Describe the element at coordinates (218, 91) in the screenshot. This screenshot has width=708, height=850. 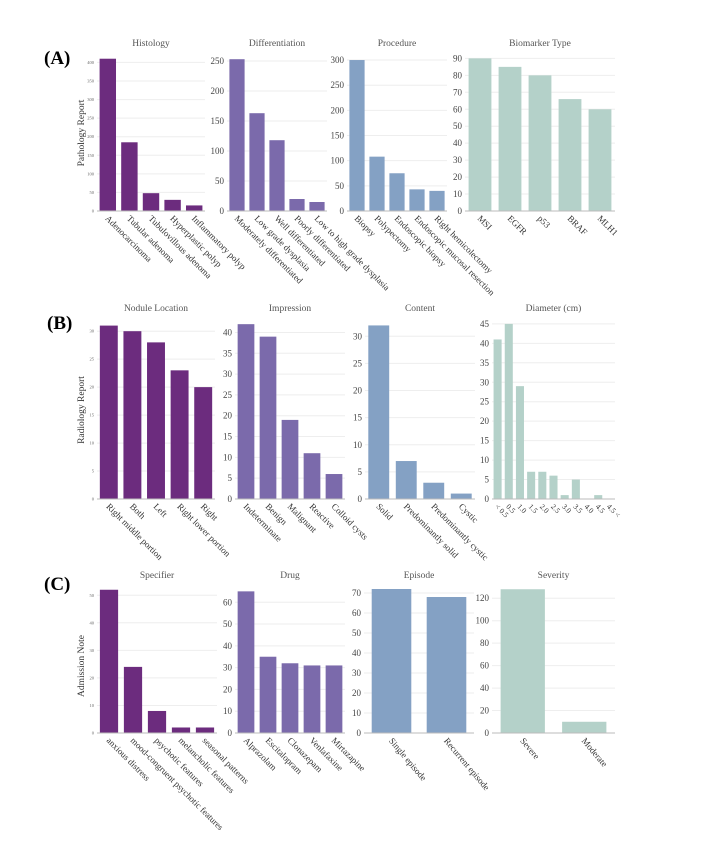
I see `y-tick-label: 200` at that location.